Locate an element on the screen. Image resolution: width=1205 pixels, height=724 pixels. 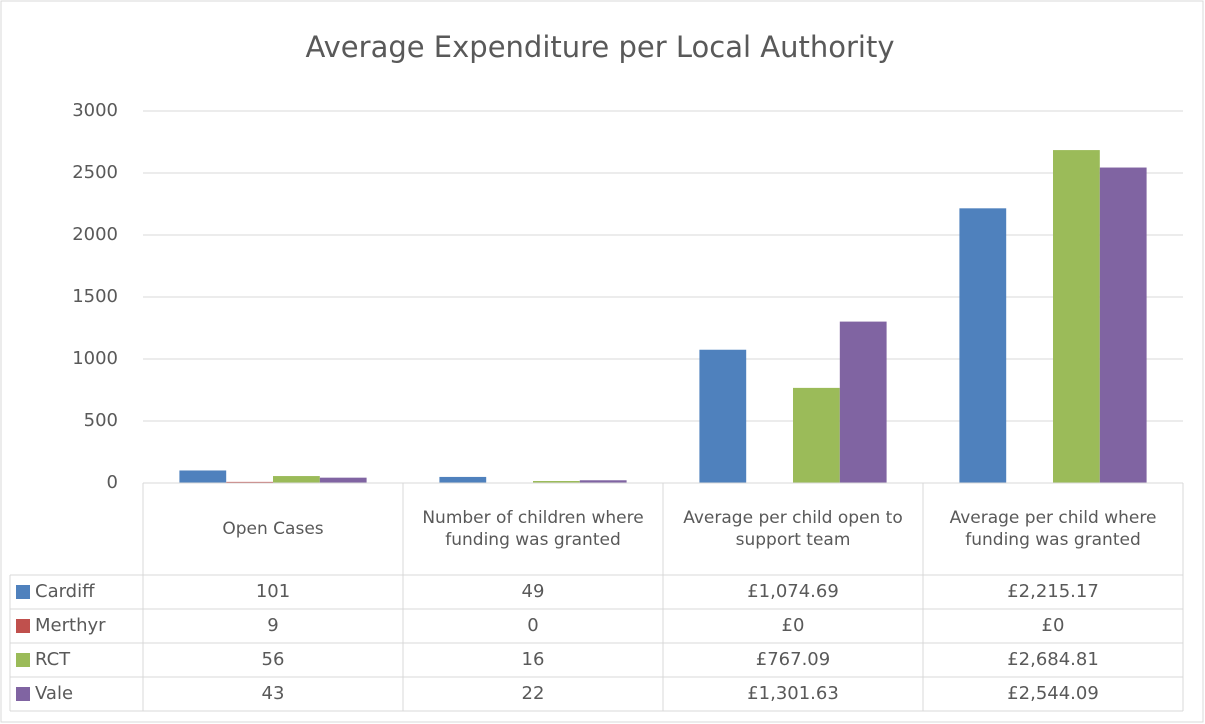
table-value: 43 is located at coordinates (273, 693).